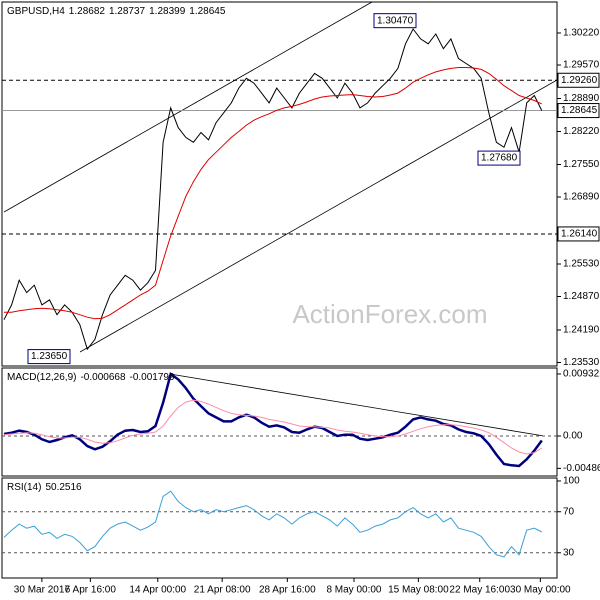  Describe the element at coordinates (87, 11) in the screenshot. I see `header-value: 1.28682` at that location.